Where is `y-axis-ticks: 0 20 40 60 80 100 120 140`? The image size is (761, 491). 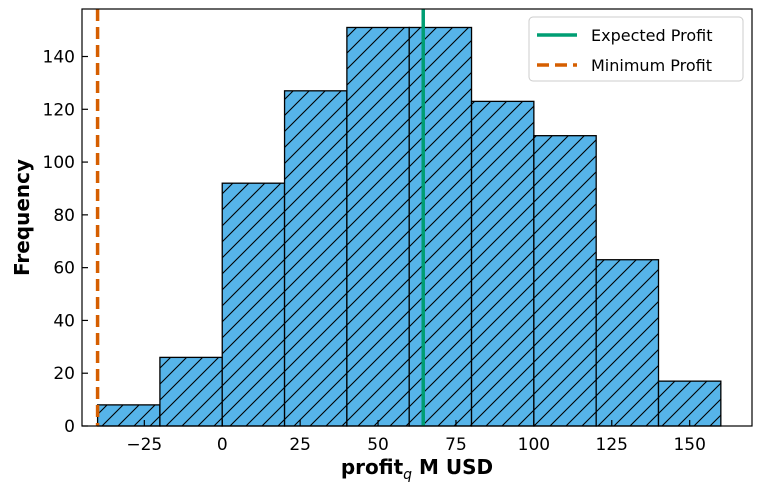
y-axis-ticks: 0 20 40 60 80 100 120 140 is located at coordinates (65, 242).